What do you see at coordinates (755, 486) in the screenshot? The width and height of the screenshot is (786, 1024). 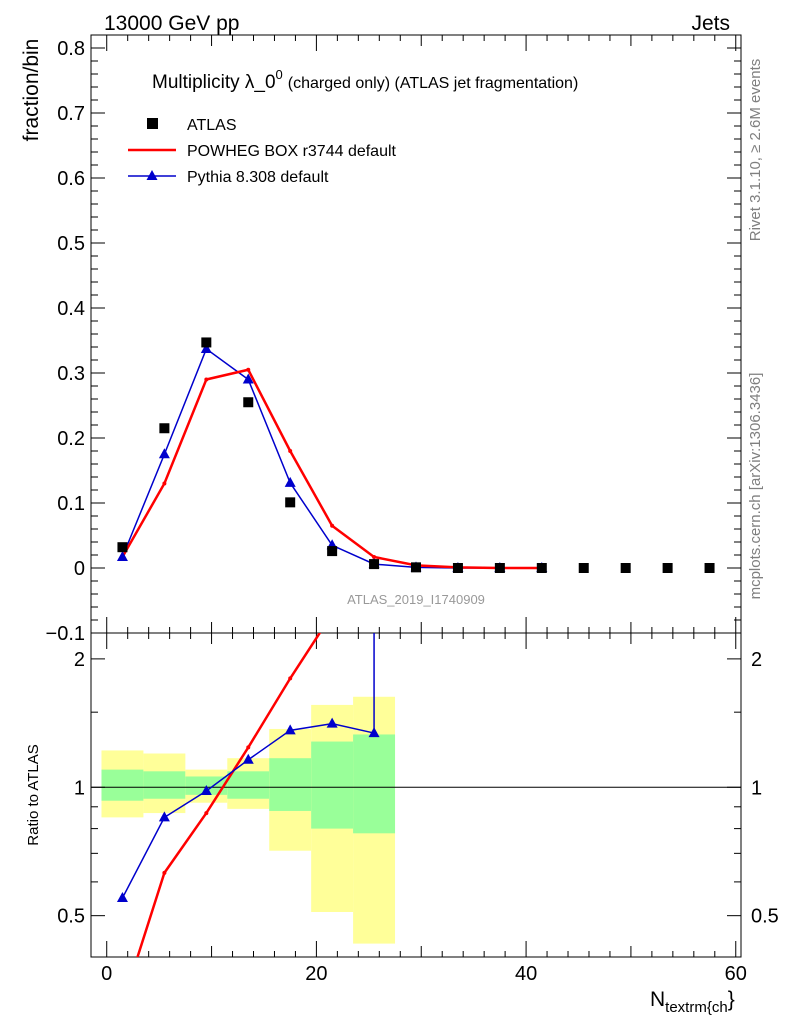 I see `mcplots-label: mcplots.cern.ch [arXiv:1306.3436]` at bounding box center [755, 486].